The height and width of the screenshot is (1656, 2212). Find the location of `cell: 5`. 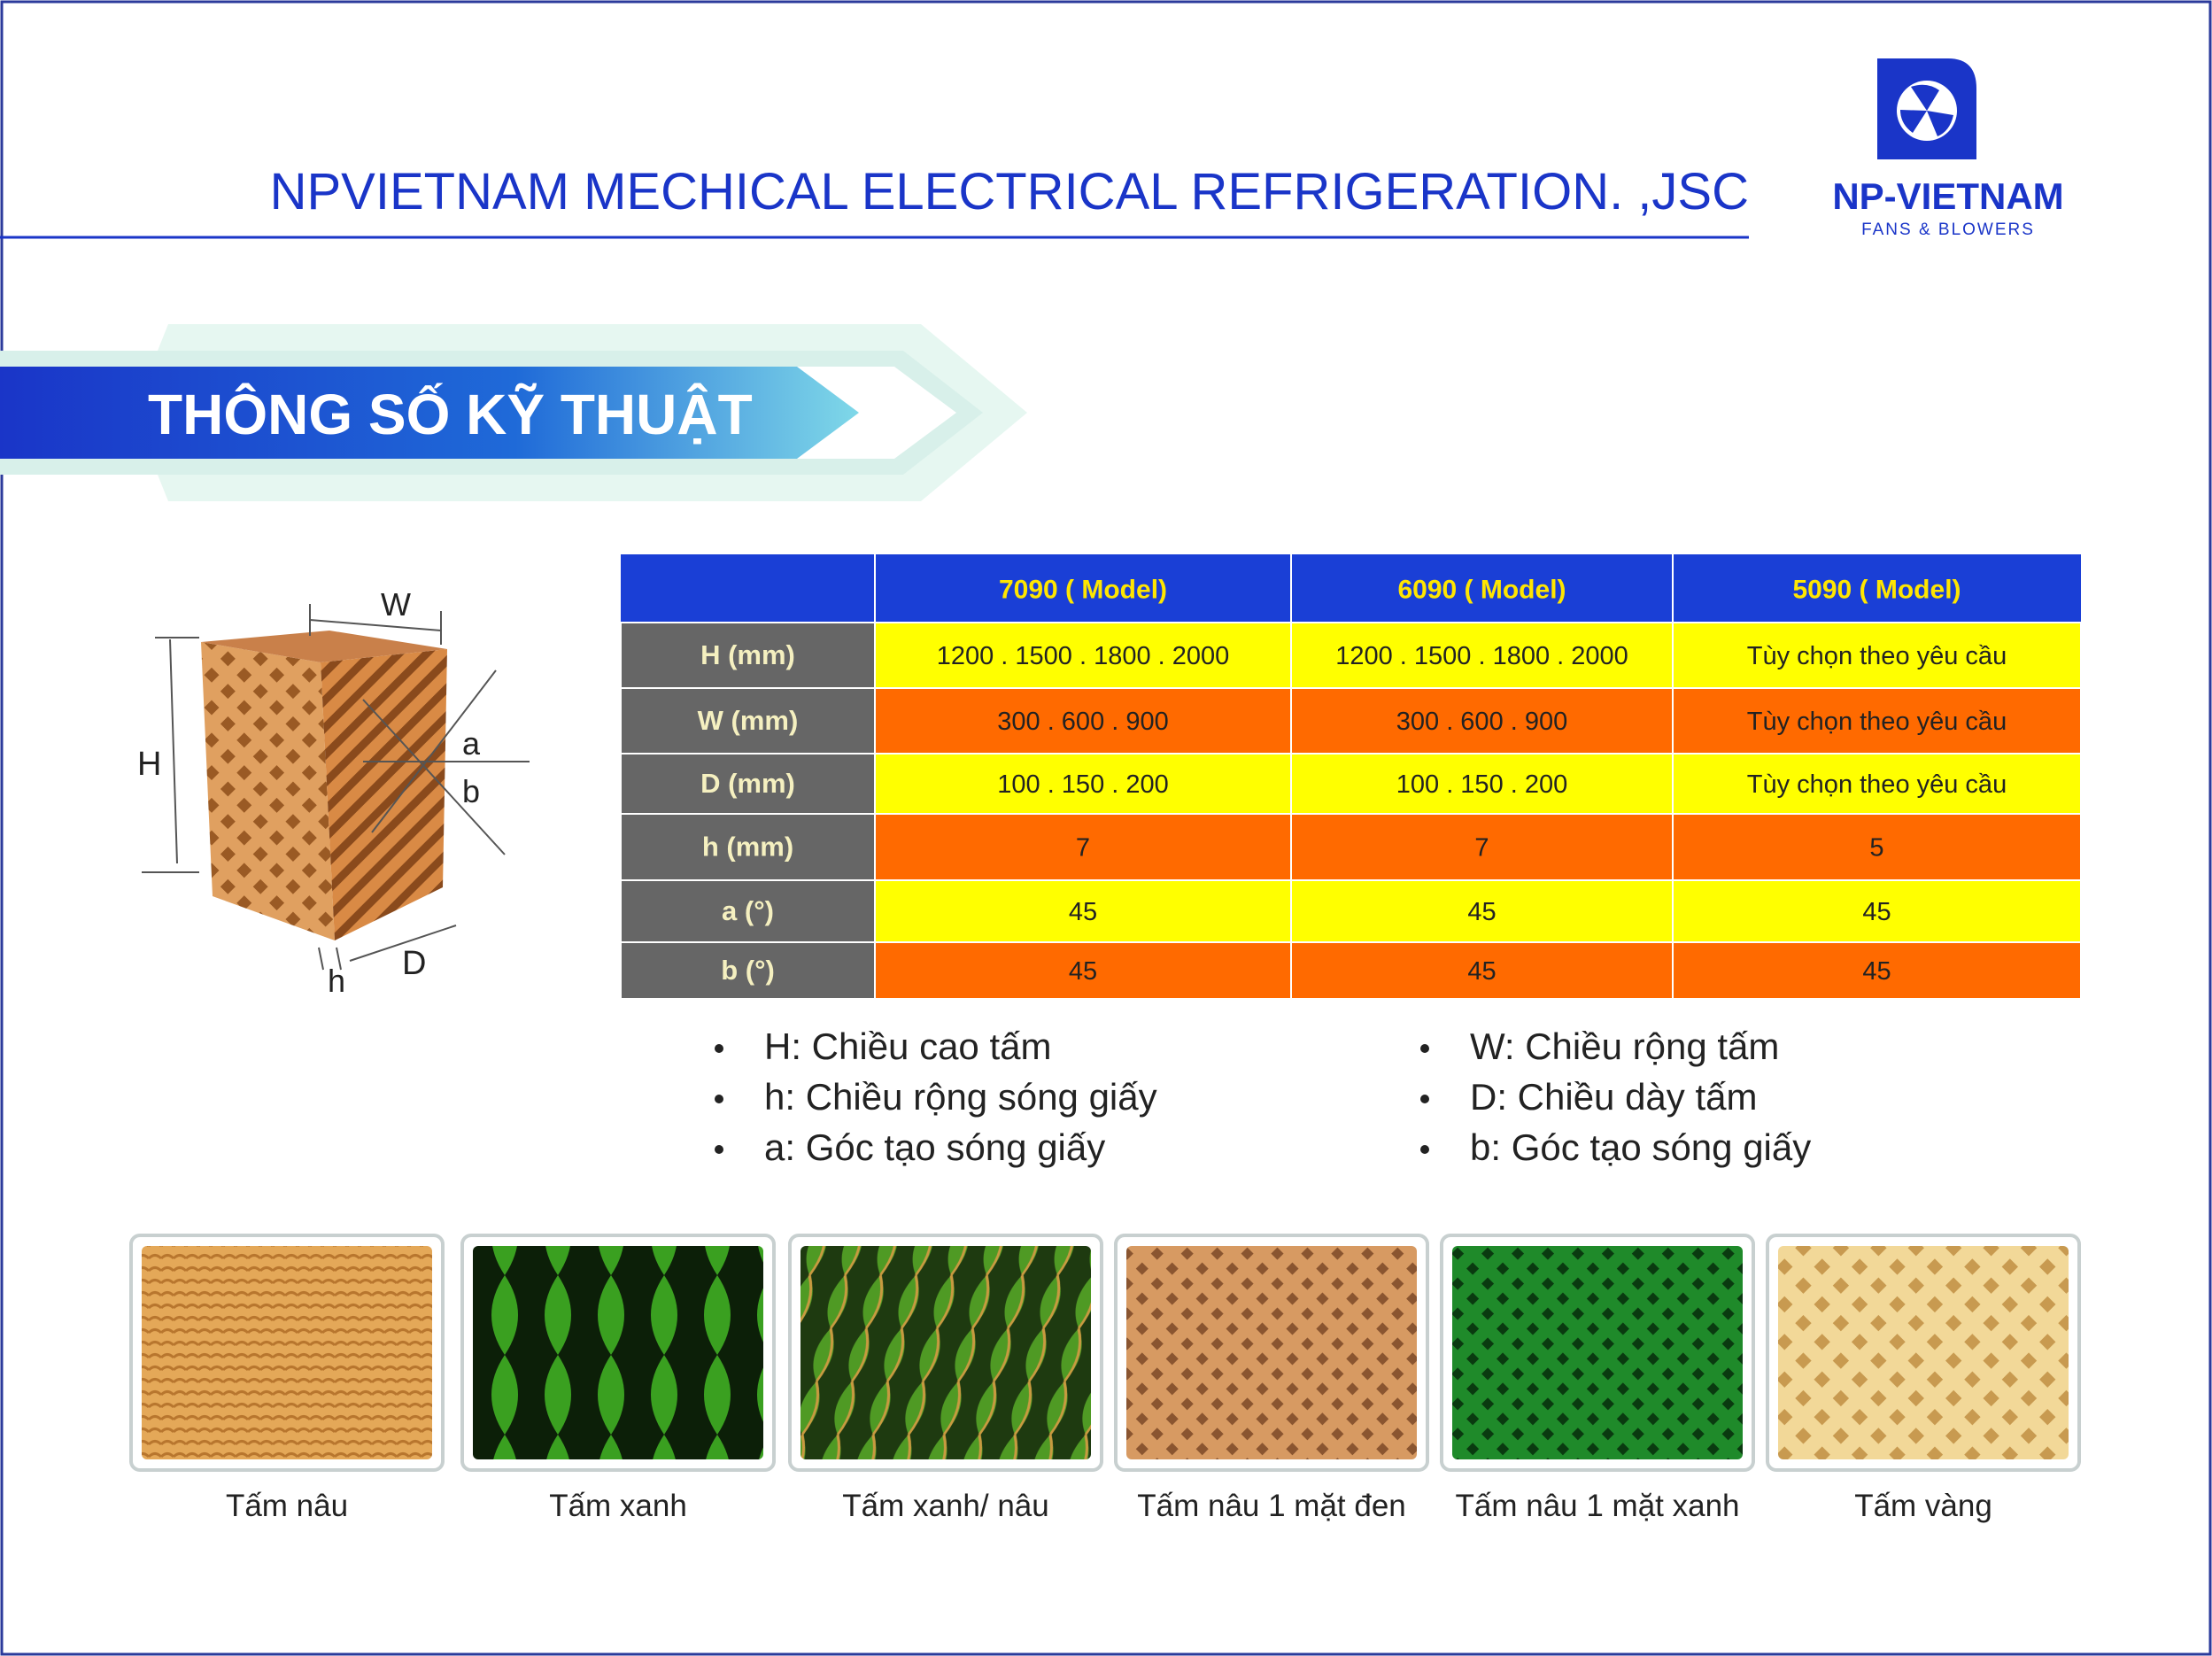

cell: 5 is located at coordinates (1876, 848).